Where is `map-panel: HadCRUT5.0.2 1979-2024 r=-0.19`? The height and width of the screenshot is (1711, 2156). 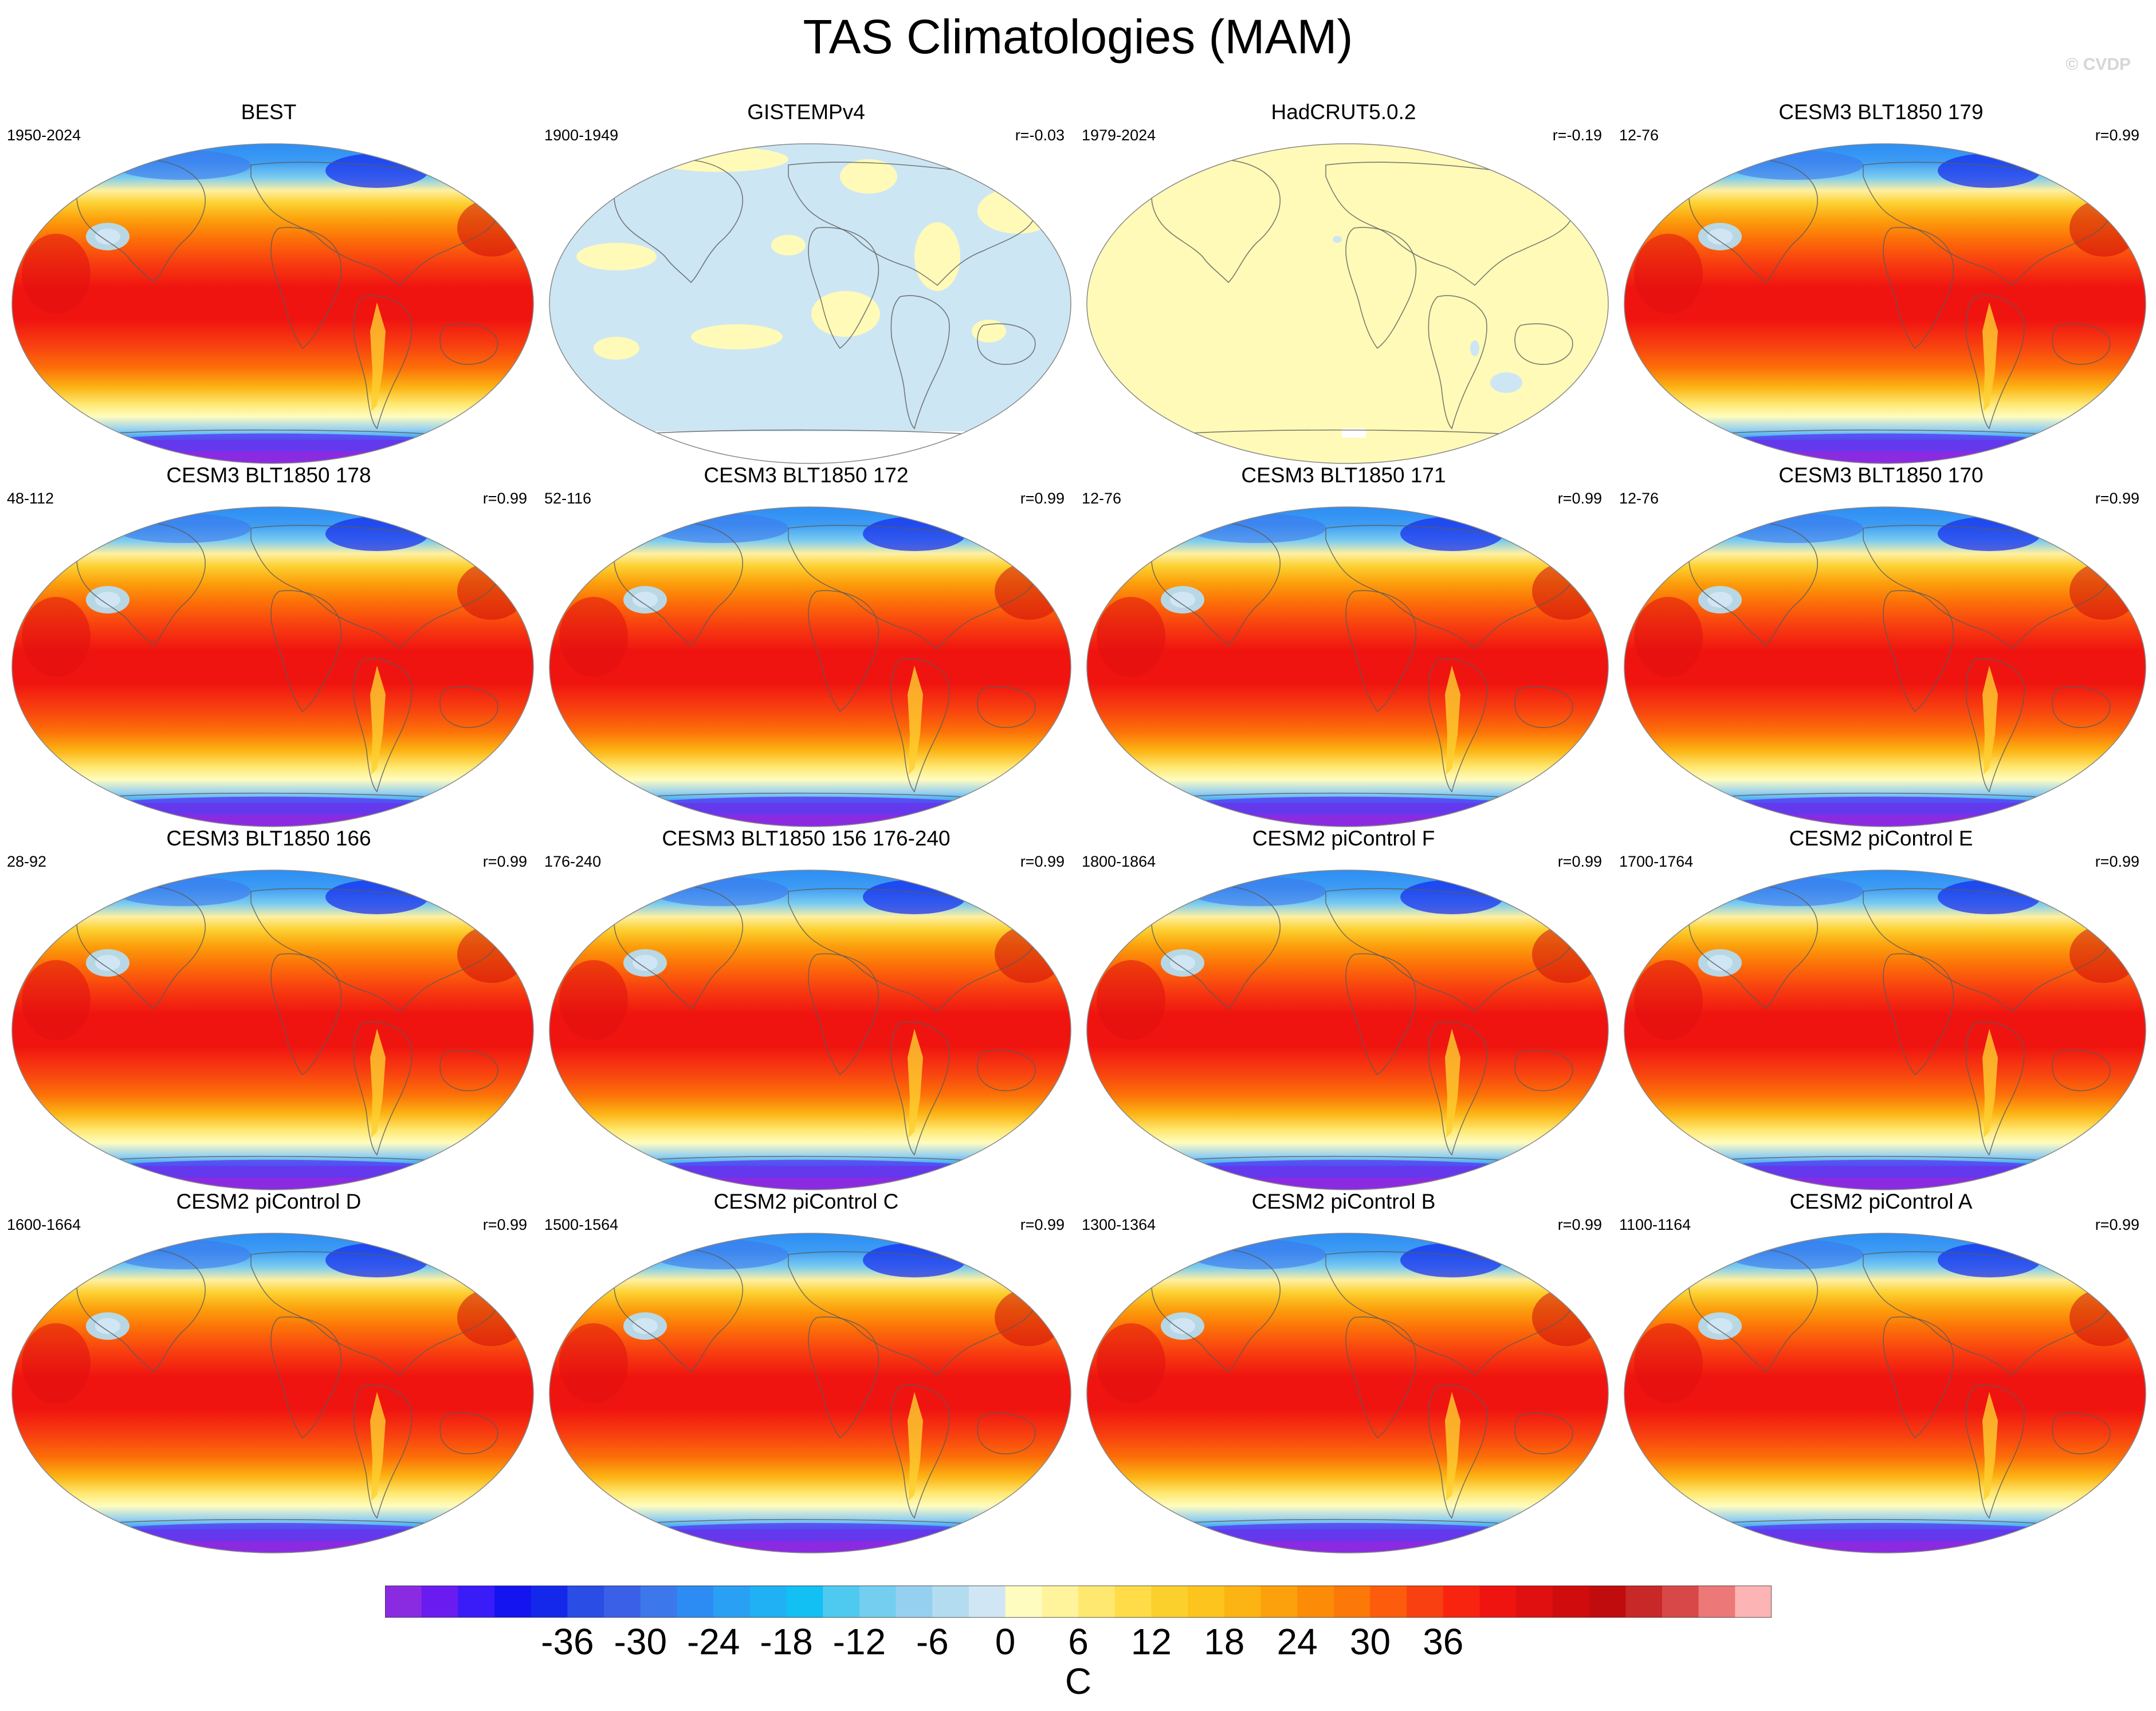
map-panel: HadCRUT5.0.2 1979-2024 r=-0.19 is located at coordinates (1344, 282).